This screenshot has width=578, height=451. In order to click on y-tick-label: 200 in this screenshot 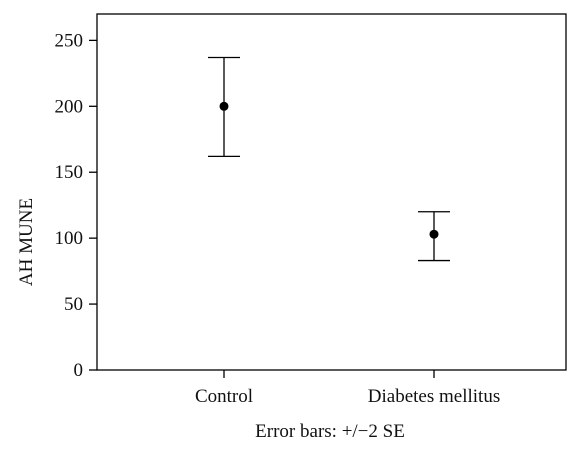, I will do `click(69, 106)`.